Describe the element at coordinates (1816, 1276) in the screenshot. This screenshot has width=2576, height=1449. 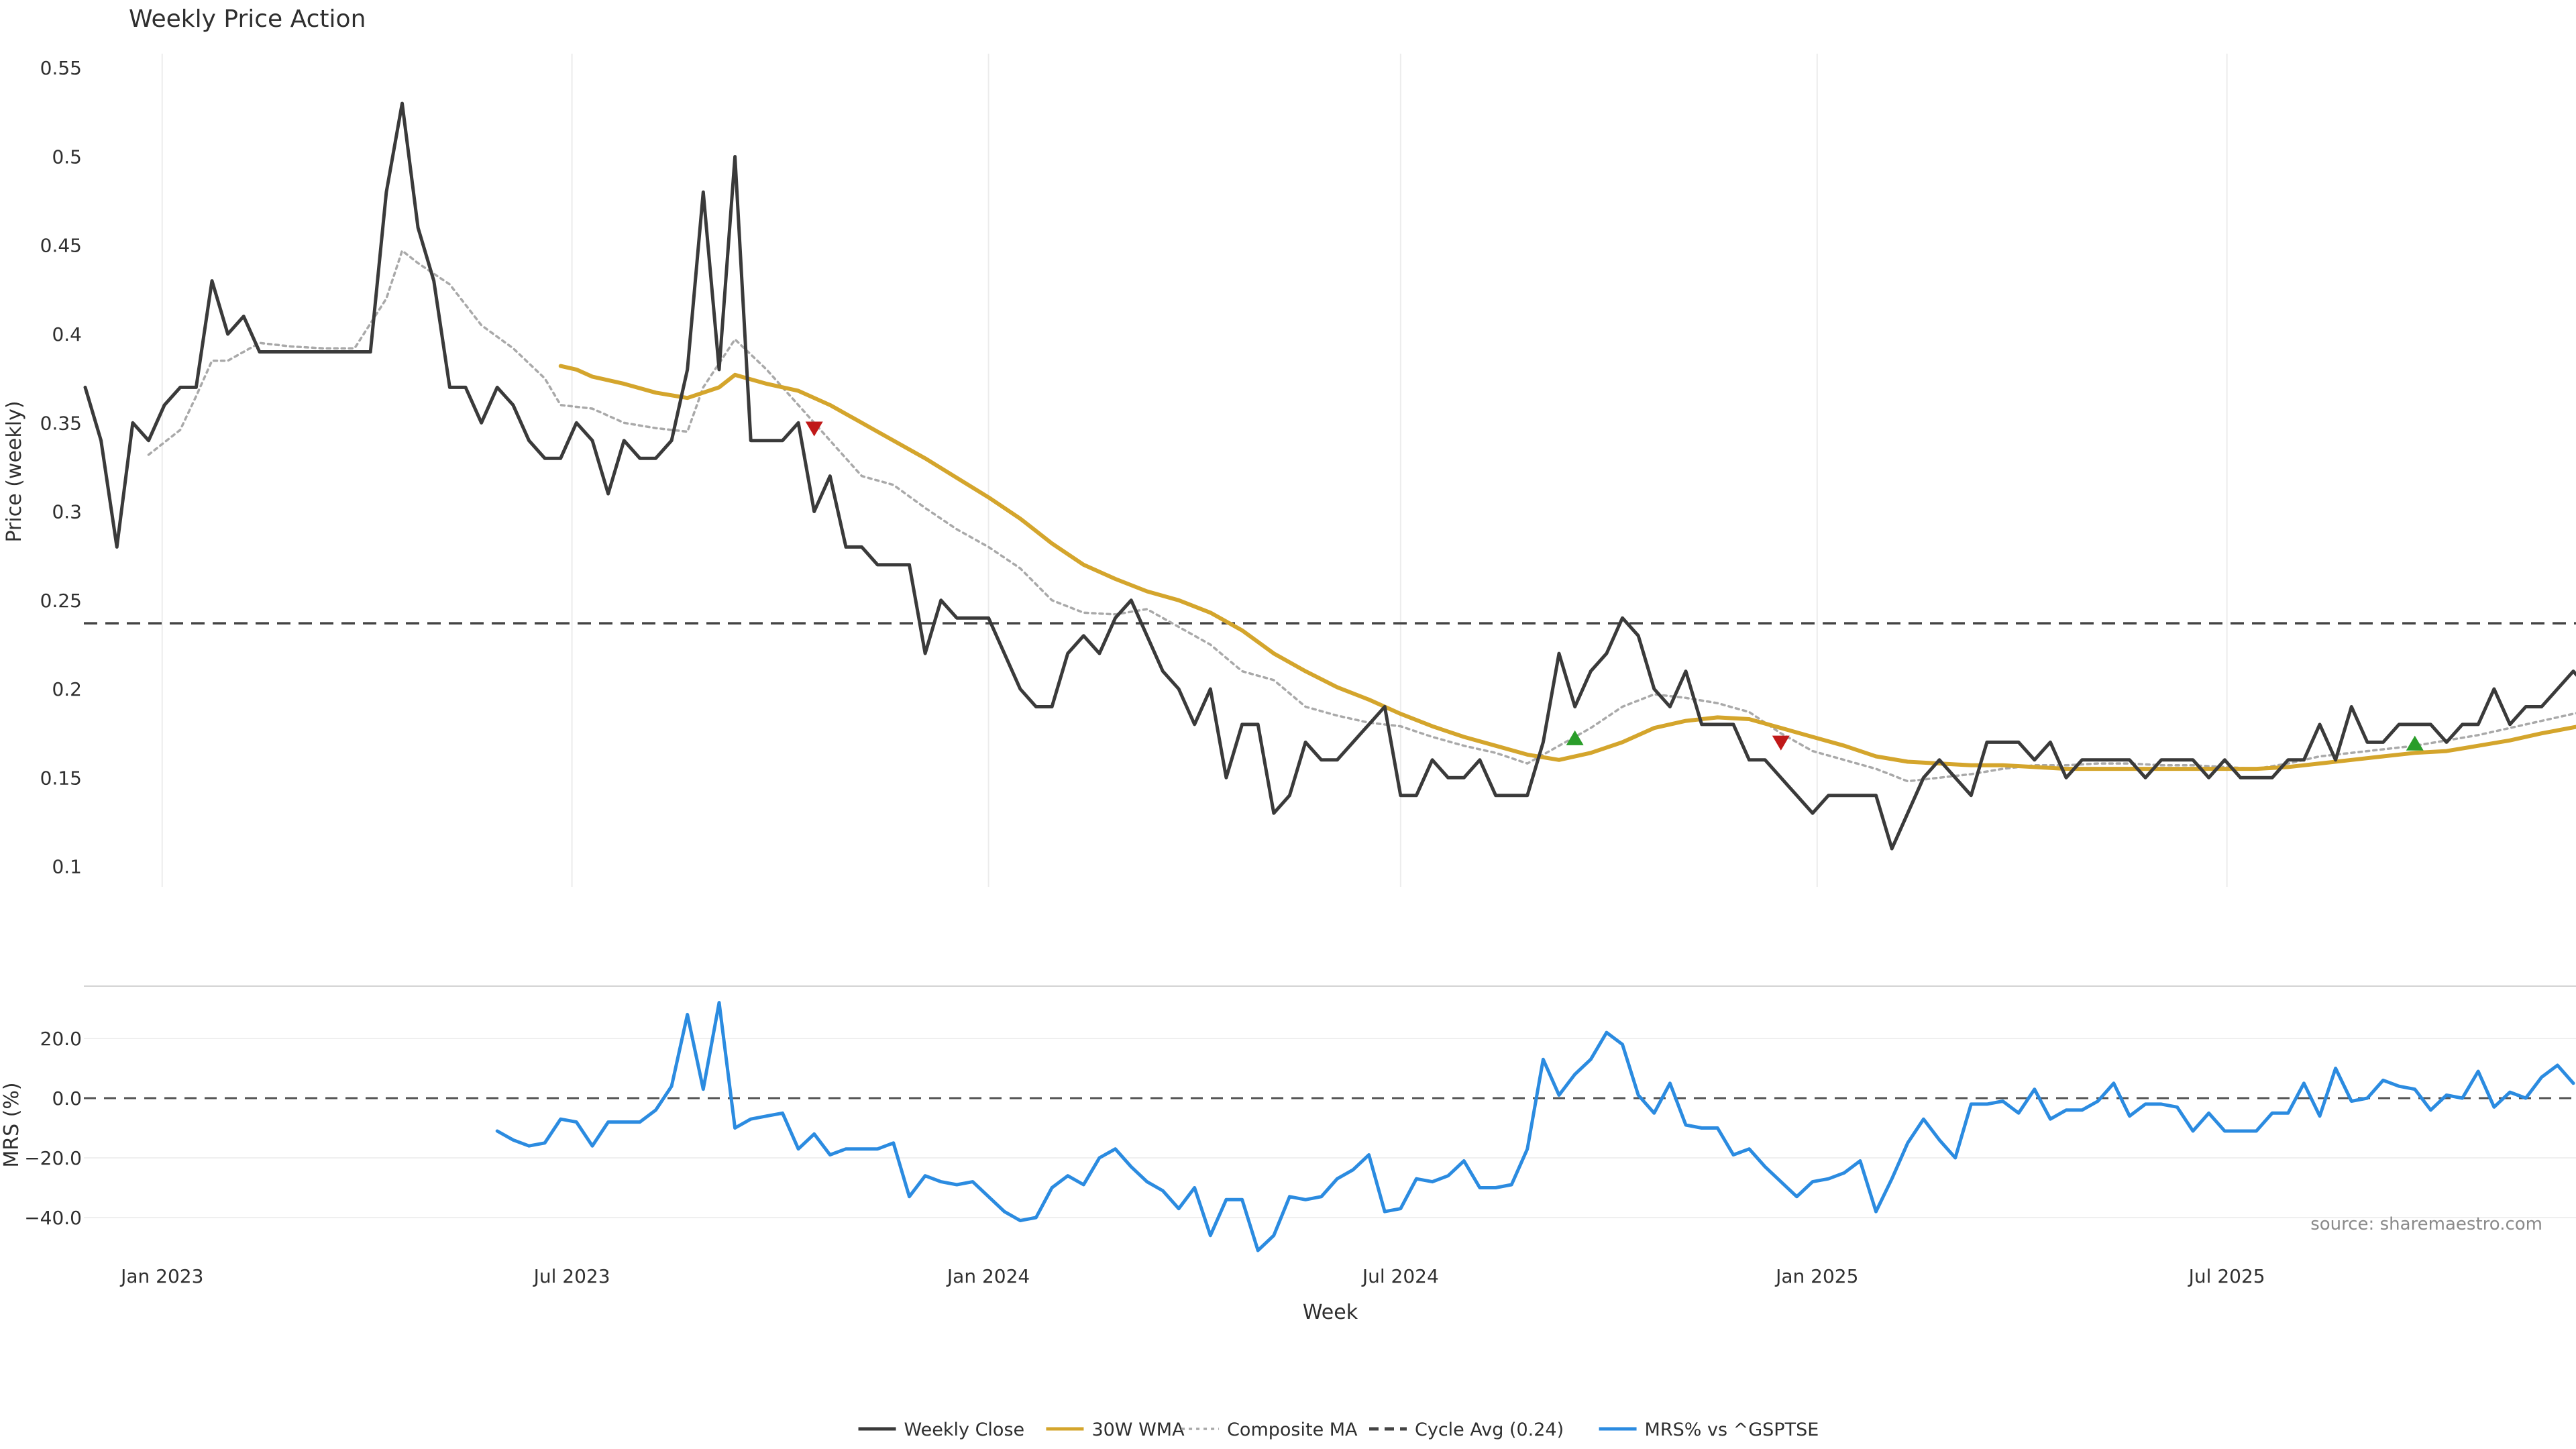
I see `x-tick-label: Jan 2025` at that location.